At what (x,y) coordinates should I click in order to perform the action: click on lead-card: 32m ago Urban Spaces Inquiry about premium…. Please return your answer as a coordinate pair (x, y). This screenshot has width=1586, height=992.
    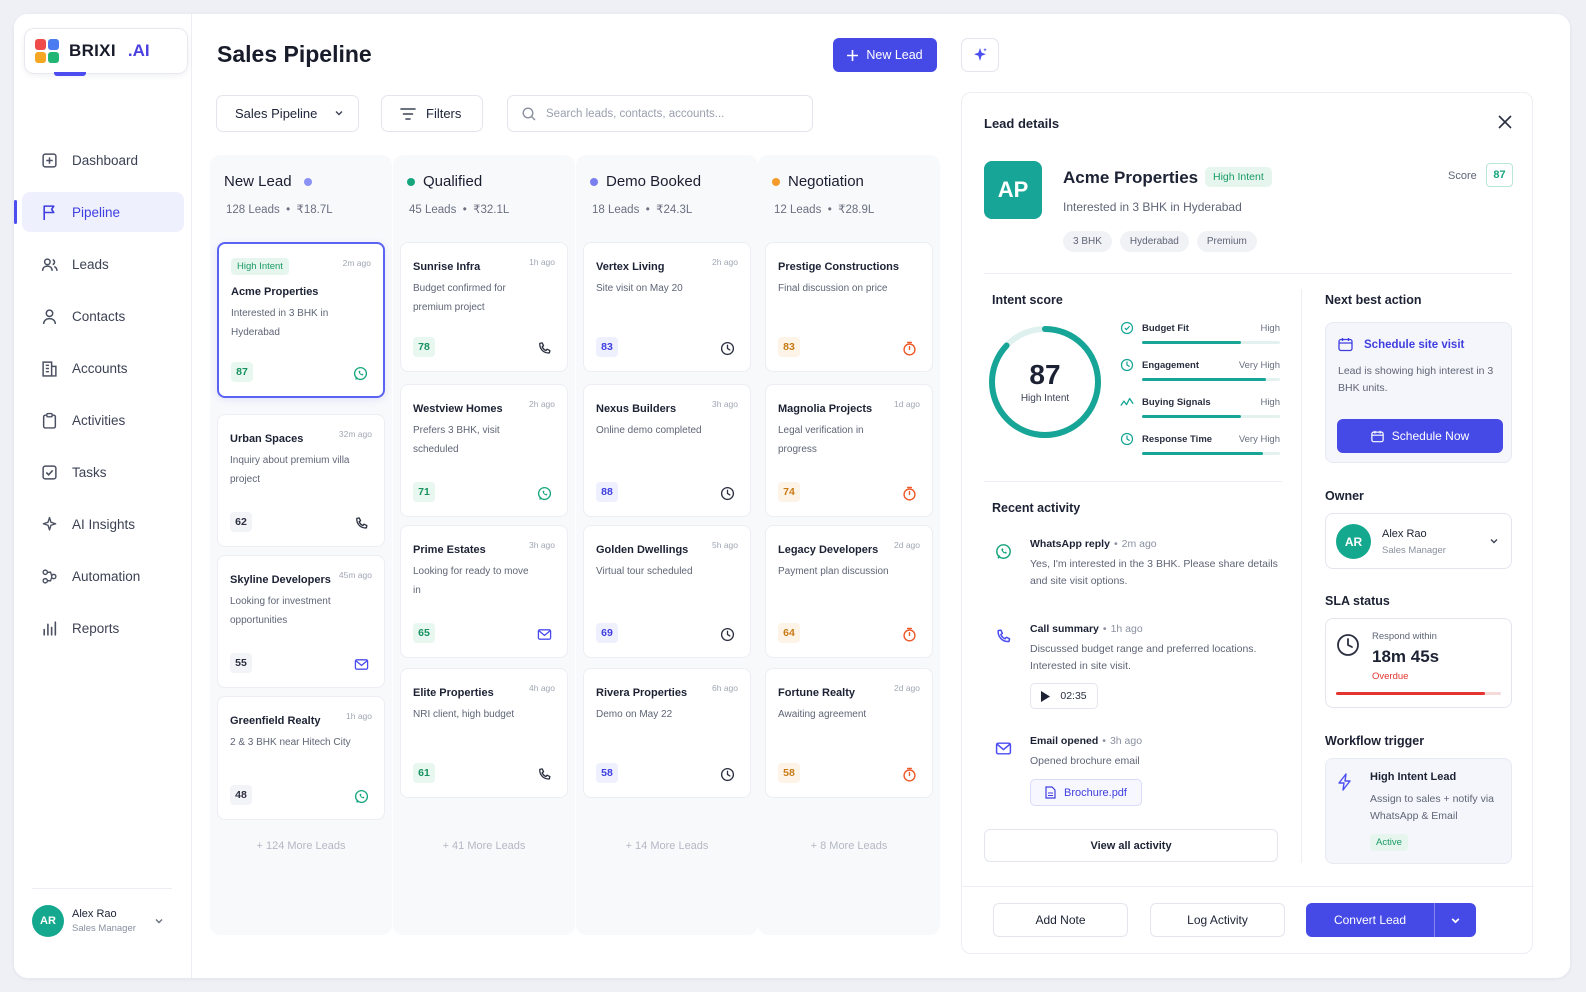
    Looking at the image, I should click on (301, 480).